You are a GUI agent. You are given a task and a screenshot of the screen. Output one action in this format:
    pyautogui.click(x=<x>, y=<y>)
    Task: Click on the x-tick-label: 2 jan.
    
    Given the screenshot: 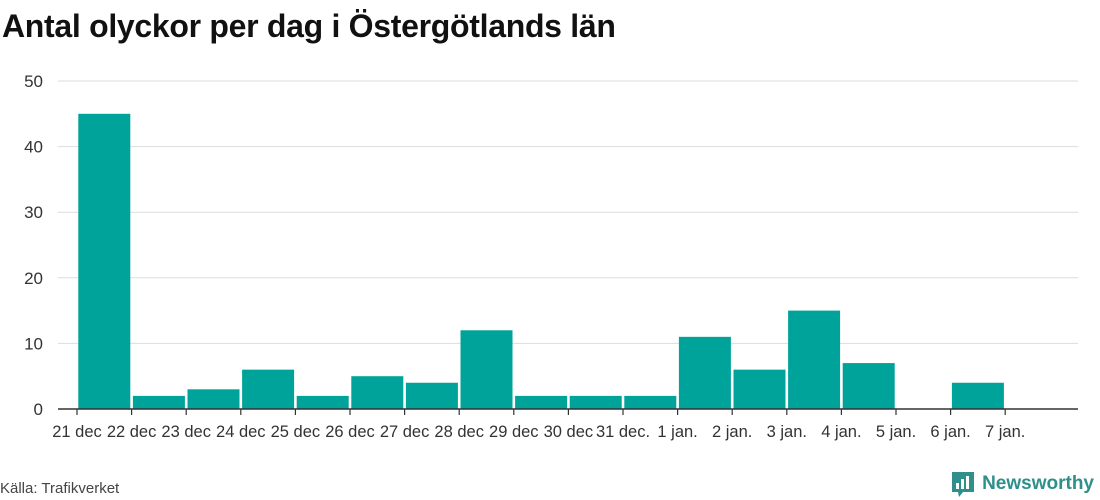 What is the action you would take?
    pyautogui.click(x=732, y=432)
    